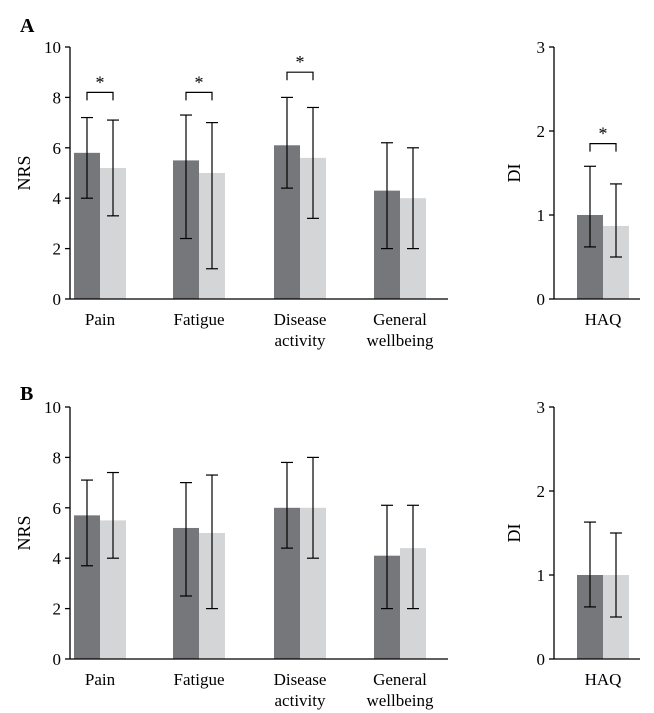 The image size is (654, 713). Describe the element at coordinates (572, 543) in the screenshot. I see `chart-panel-3: 0 1 2 3 DI HAQ` at that location.